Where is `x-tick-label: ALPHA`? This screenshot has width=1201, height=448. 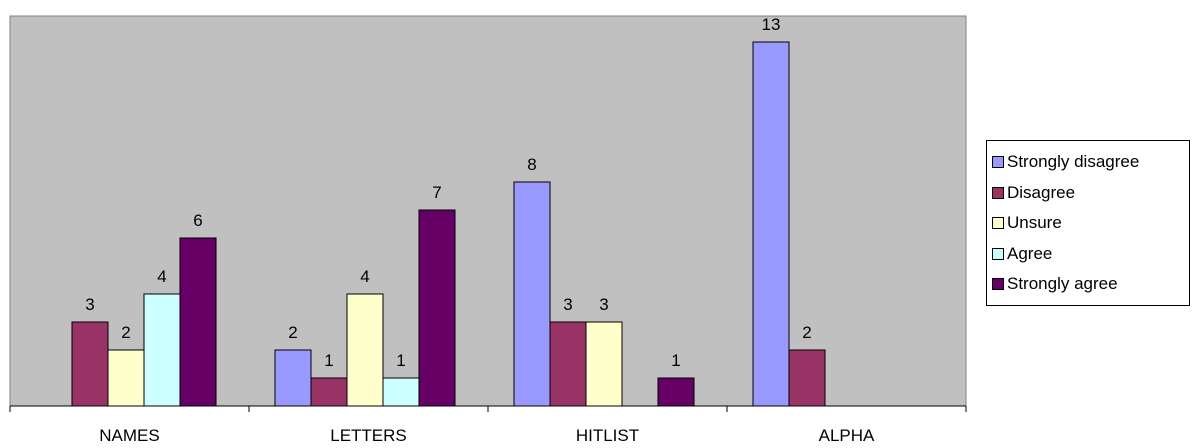 x-tick-label: ALPHA is located at coordinates (847, 435).